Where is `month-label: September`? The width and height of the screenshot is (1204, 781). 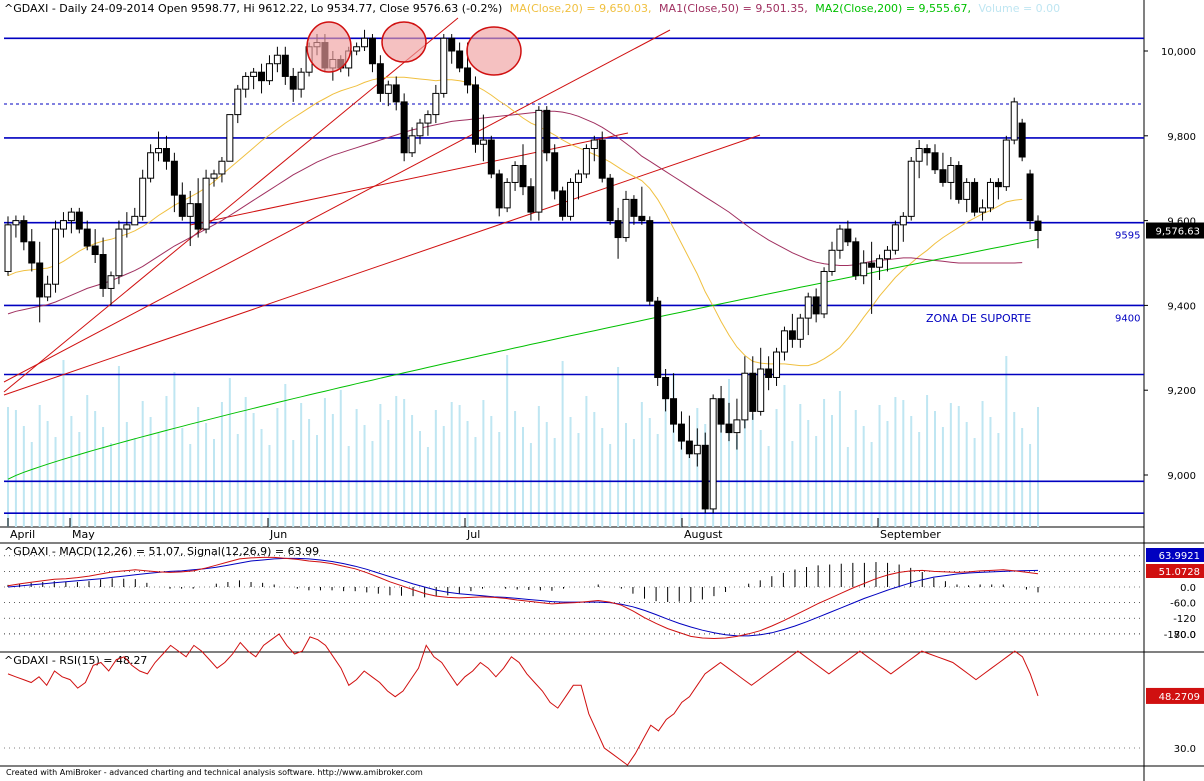 month-label: September is located at coordinates (910, 534).